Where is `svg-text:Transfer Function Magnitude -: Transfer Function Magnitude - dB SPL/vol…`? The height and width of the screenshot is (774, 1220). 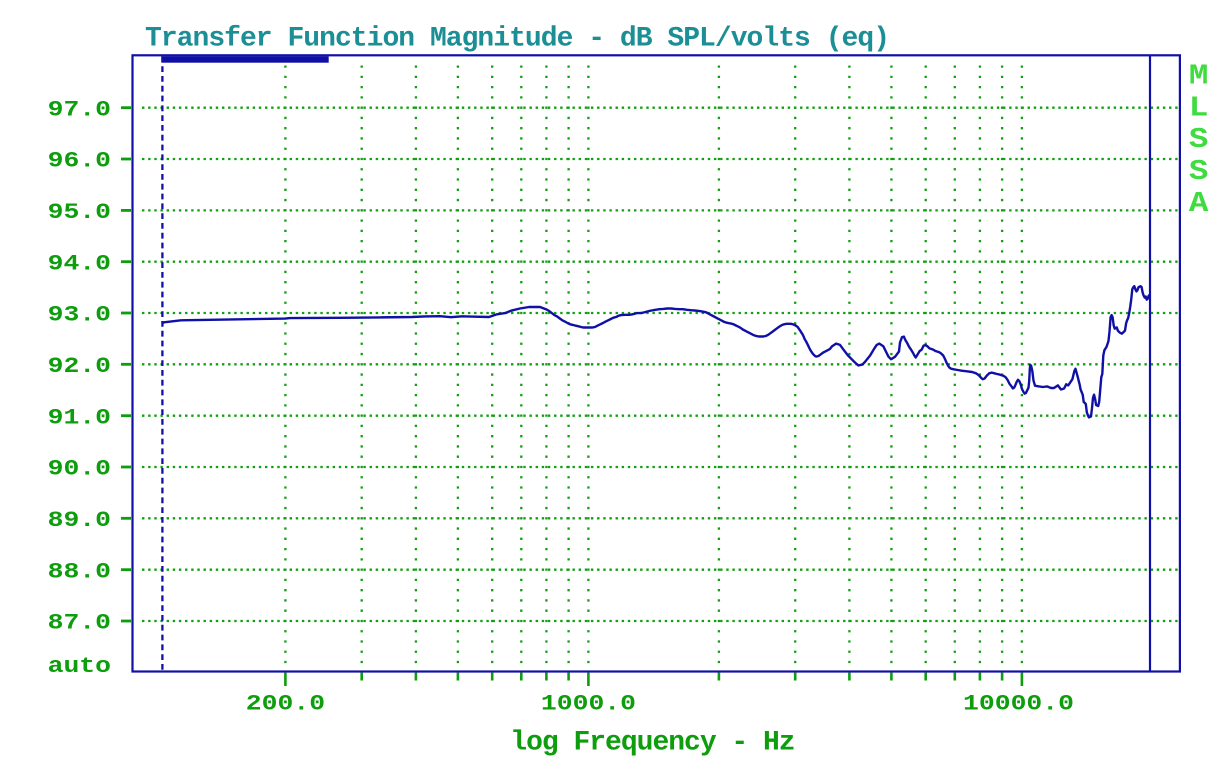 svg-text:Transfer Function Magnitude -: Transfer Function Magnitude - dB SPL/vol… is located at coordinates (517, 38).